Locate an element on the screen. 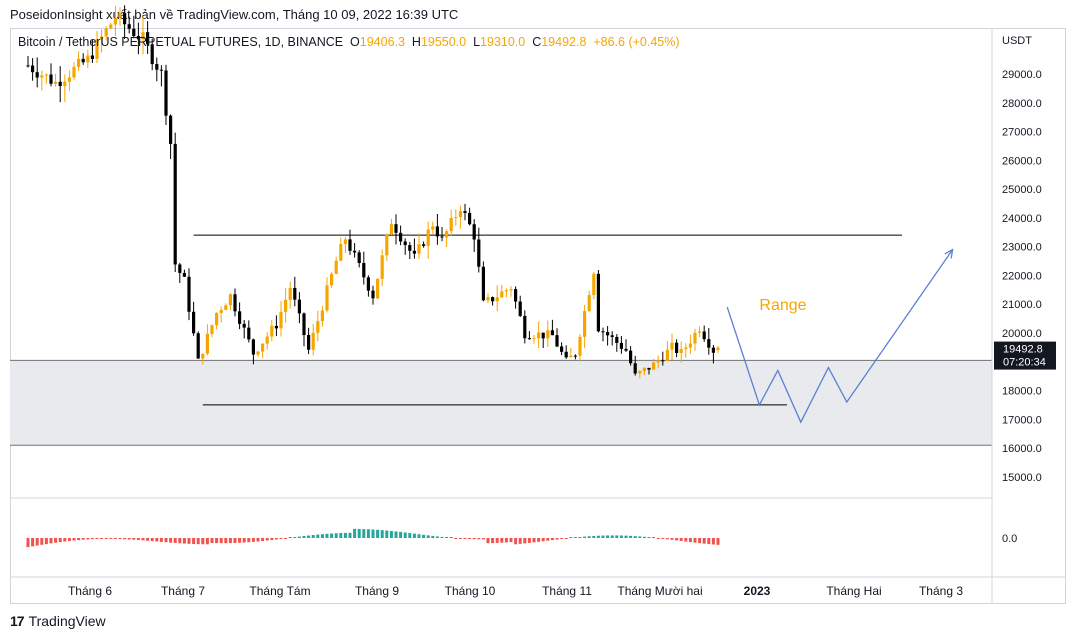 This screenshot has height=640, width=1076. projection-layer: Range is located at coordinates (840, 336).